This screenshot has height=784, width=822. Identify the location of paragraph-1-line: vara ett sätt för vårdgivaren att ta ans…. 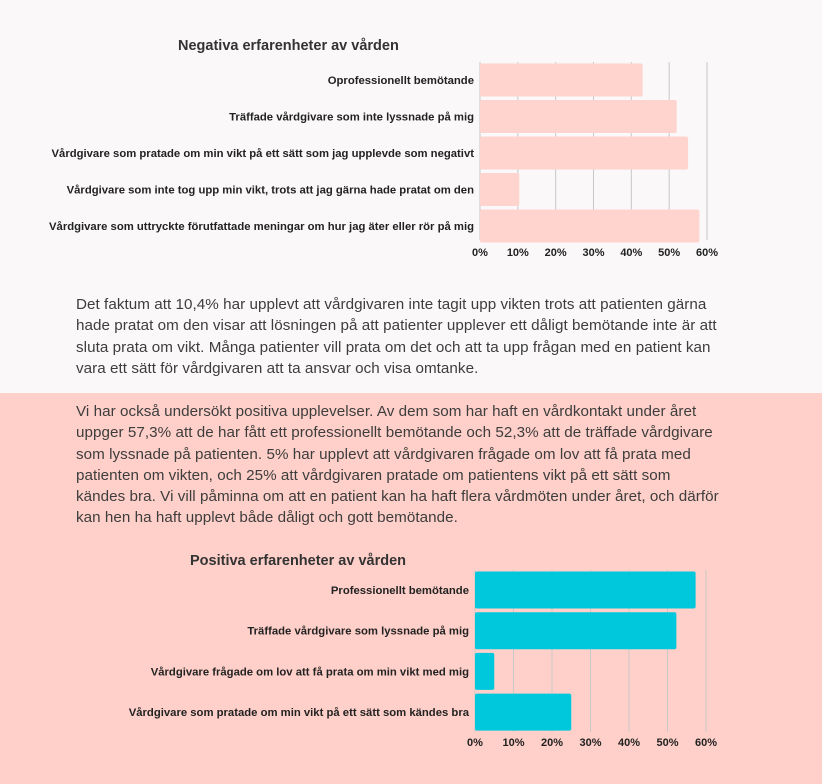
(277, 368).